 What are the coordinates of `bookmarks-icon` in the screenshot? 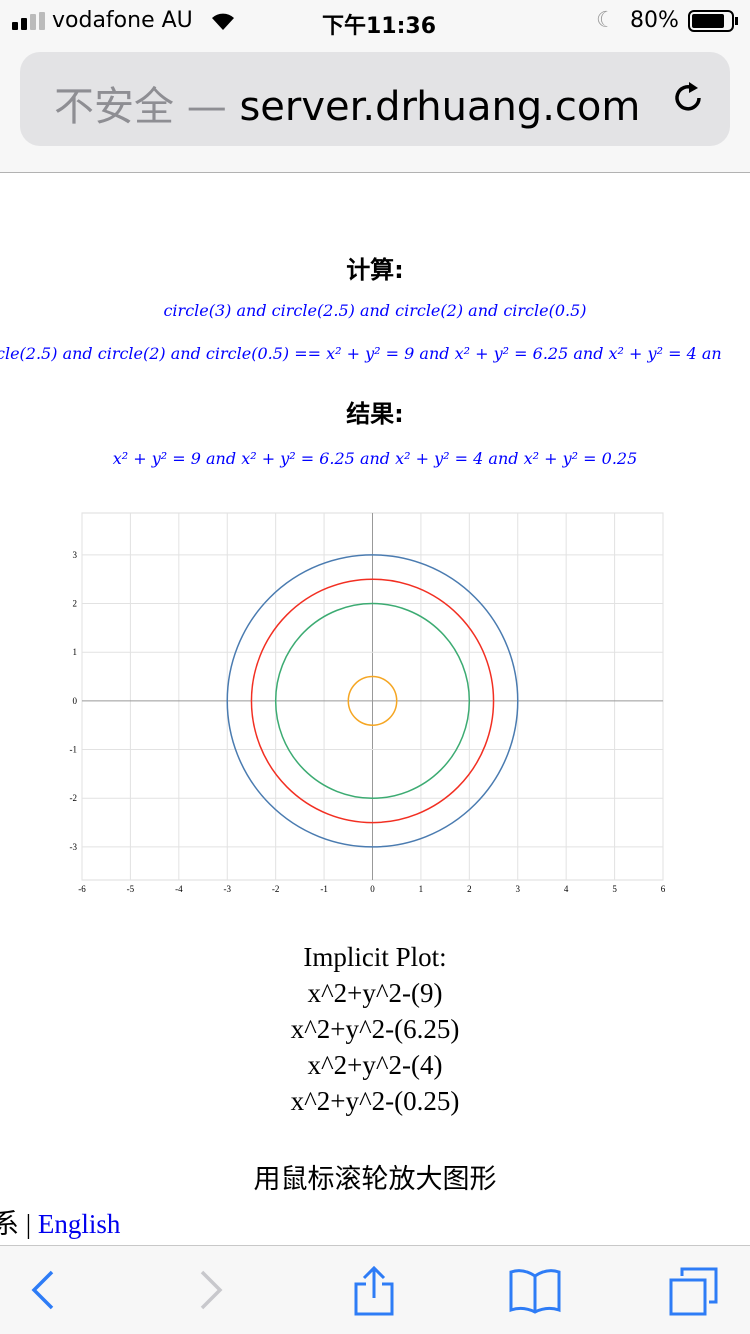 It's located at (535, 1290).